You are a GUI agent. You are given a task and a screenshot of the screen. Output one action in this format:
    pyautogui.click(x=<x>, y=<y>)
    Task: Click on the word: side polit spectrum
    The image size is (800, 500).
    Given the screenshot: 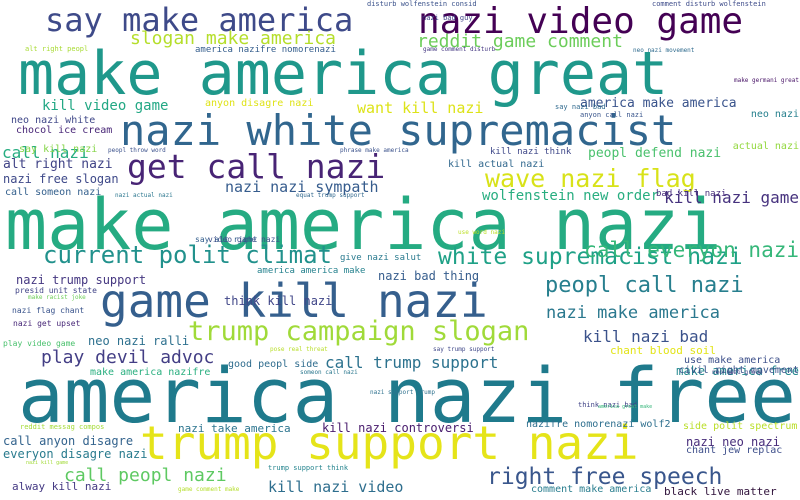 What is the action you would take?
    pyautogui.click(x=740, y=426)
    